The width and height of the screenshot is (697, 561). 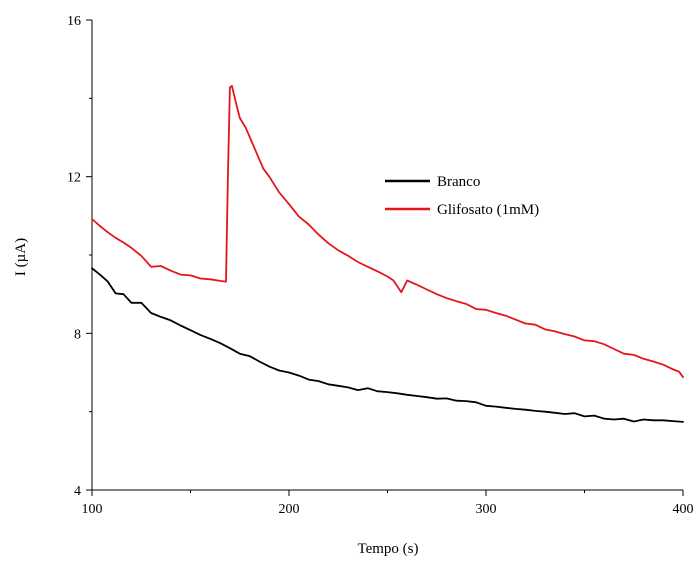 I want to click on x-tick-label: 400, so click(x=683, y=509).